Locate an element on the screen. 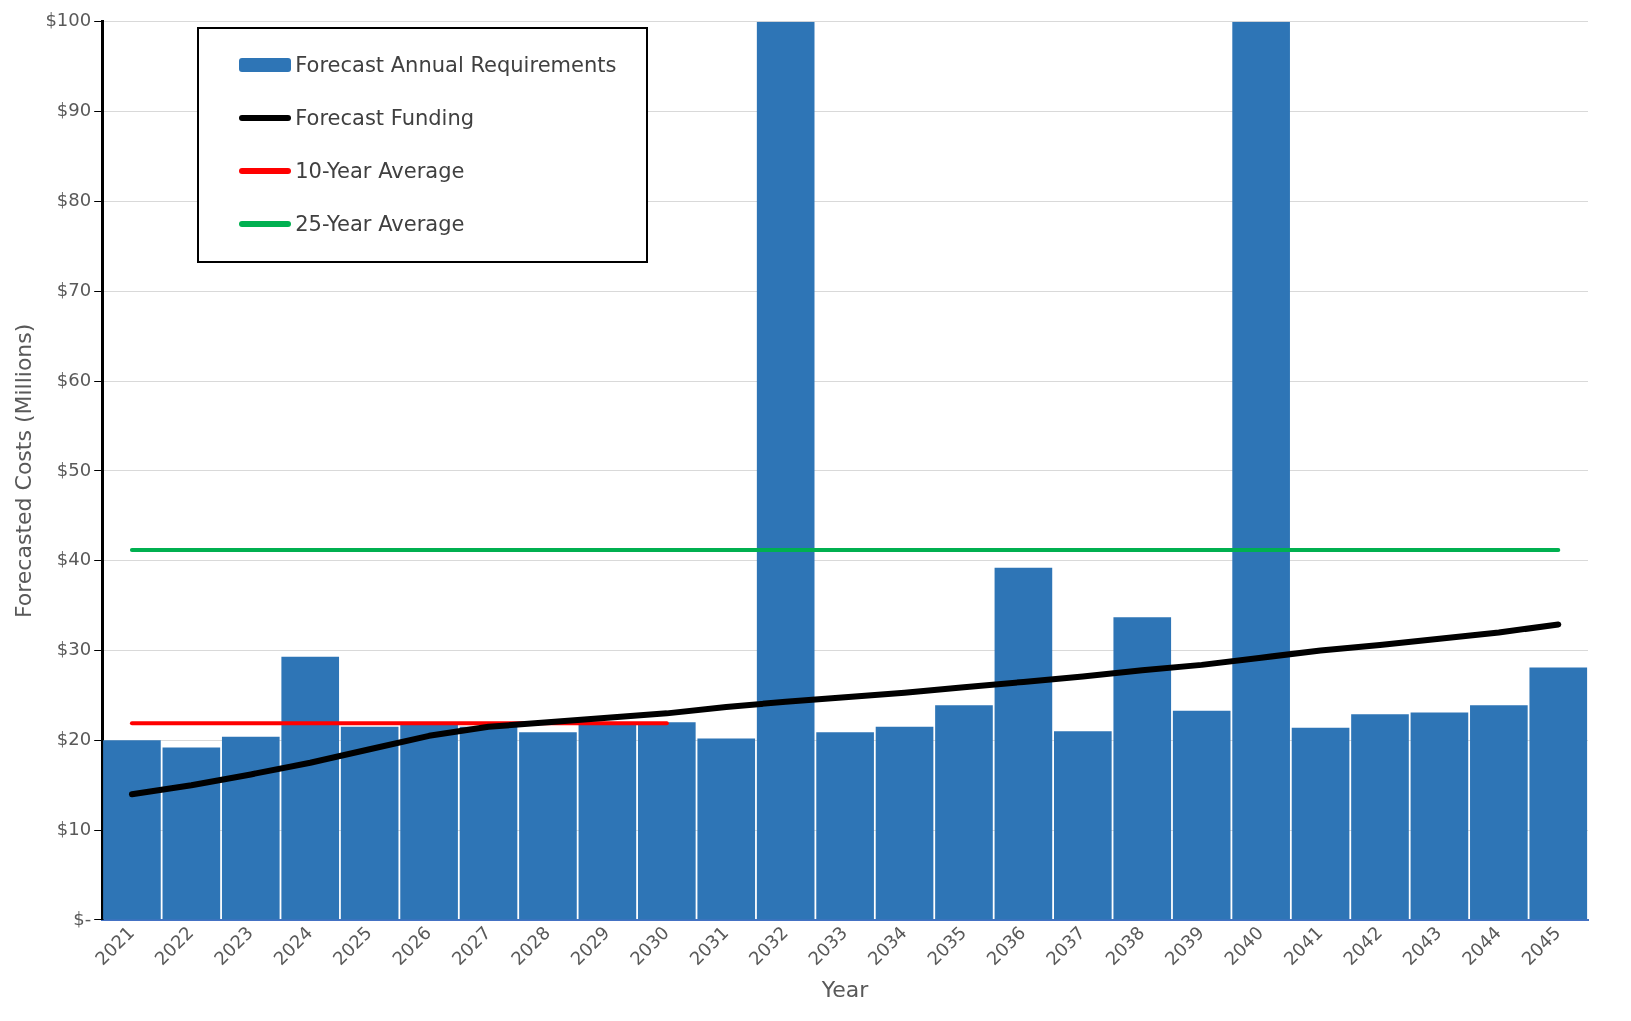  y-tick-label: $20 is located at coordinates (74, 738).